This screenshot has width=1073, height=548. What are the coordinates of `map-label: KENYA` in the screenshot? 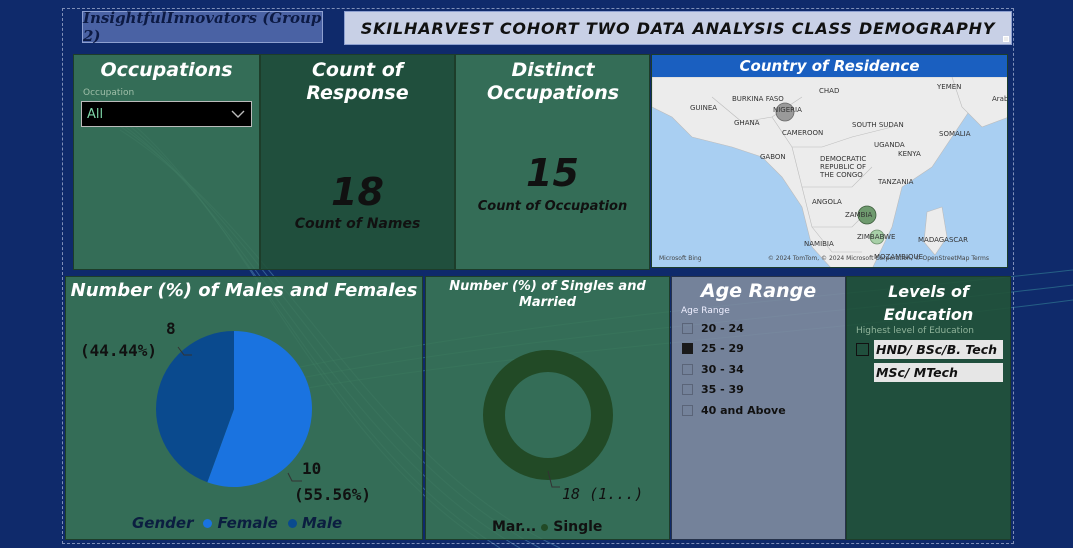 It's located at (909, 154).